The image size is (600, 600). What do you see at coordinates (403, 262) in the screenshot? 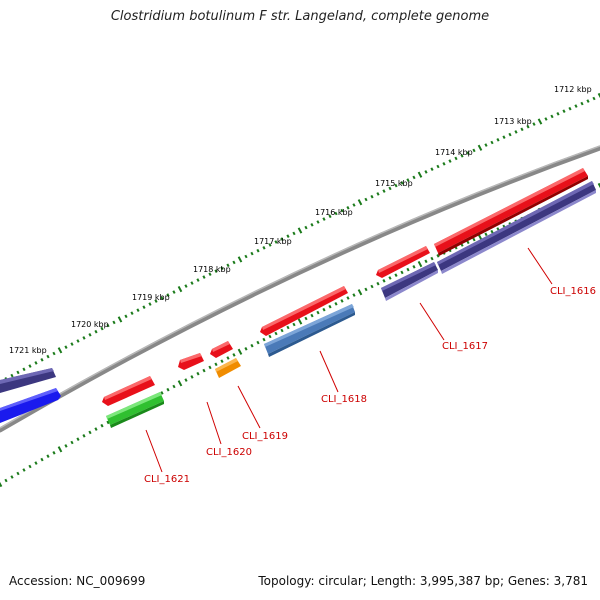
I see `gene-cli-1617-forward` at bounding box center [403, 262].